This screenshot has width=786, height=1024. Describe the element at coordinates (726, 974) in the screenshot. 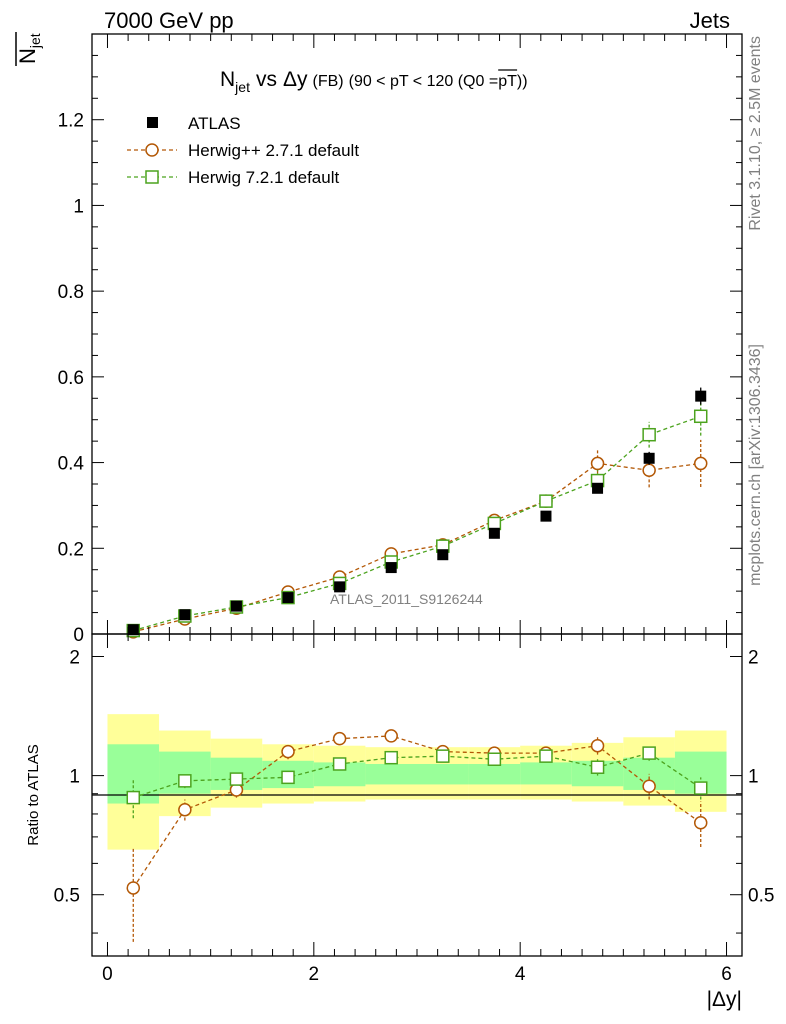

I see `x-tick-label: 6` at that location.